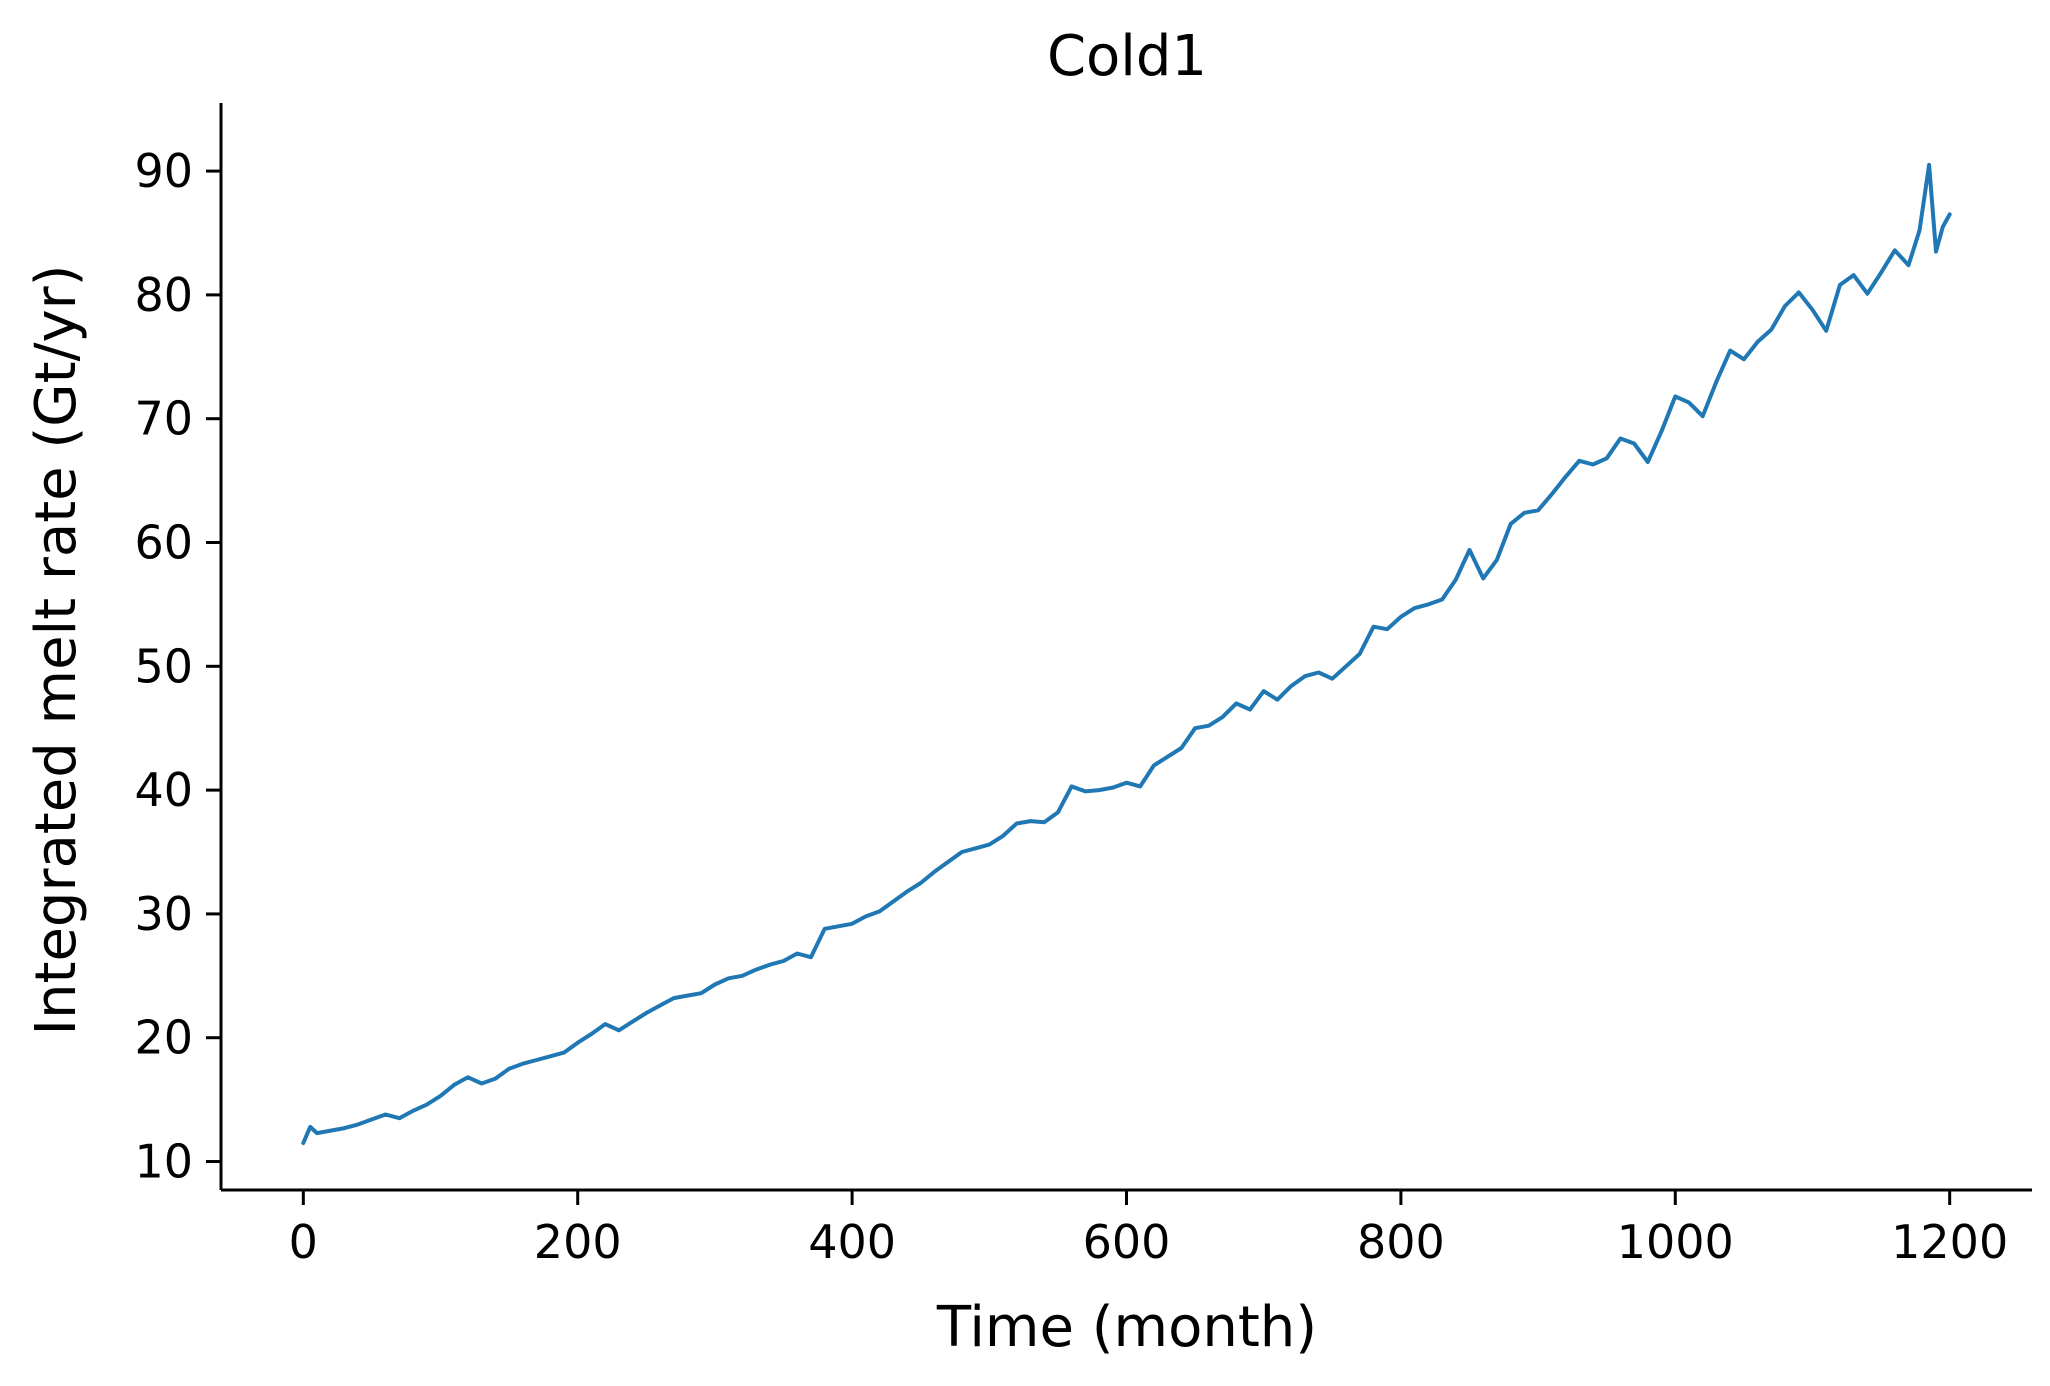 The height and width of the screenshot is (1386, 2050). I want to click on y-tick-label: 30, so click(163, 914).